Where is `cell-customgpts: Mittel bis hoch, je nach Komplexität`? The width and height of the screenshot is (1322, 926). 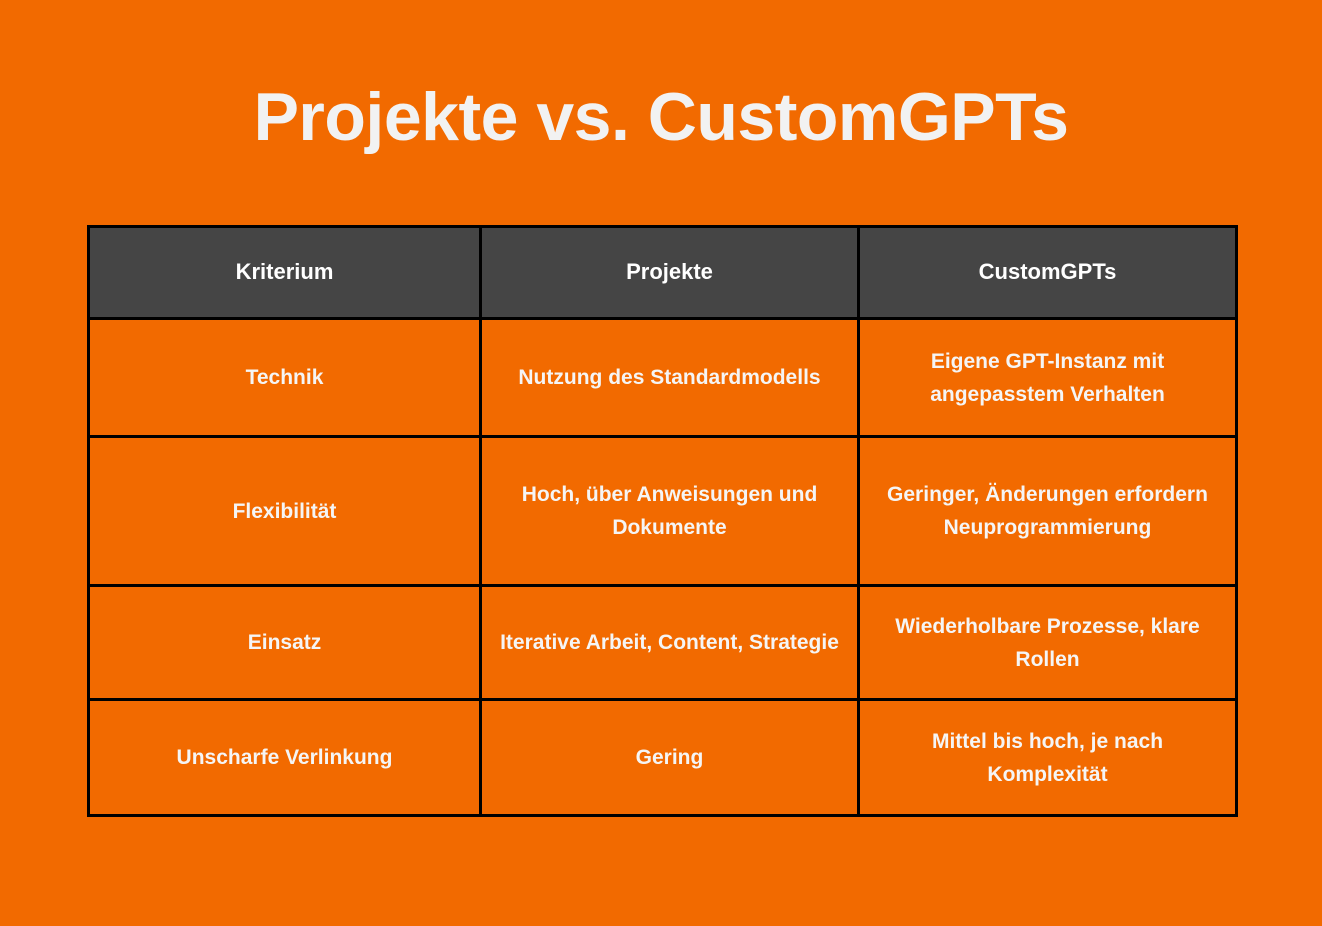
cell-customgpts: Mittel bis hoch, je nach Komplexität is located at coordinates (1047, 757).